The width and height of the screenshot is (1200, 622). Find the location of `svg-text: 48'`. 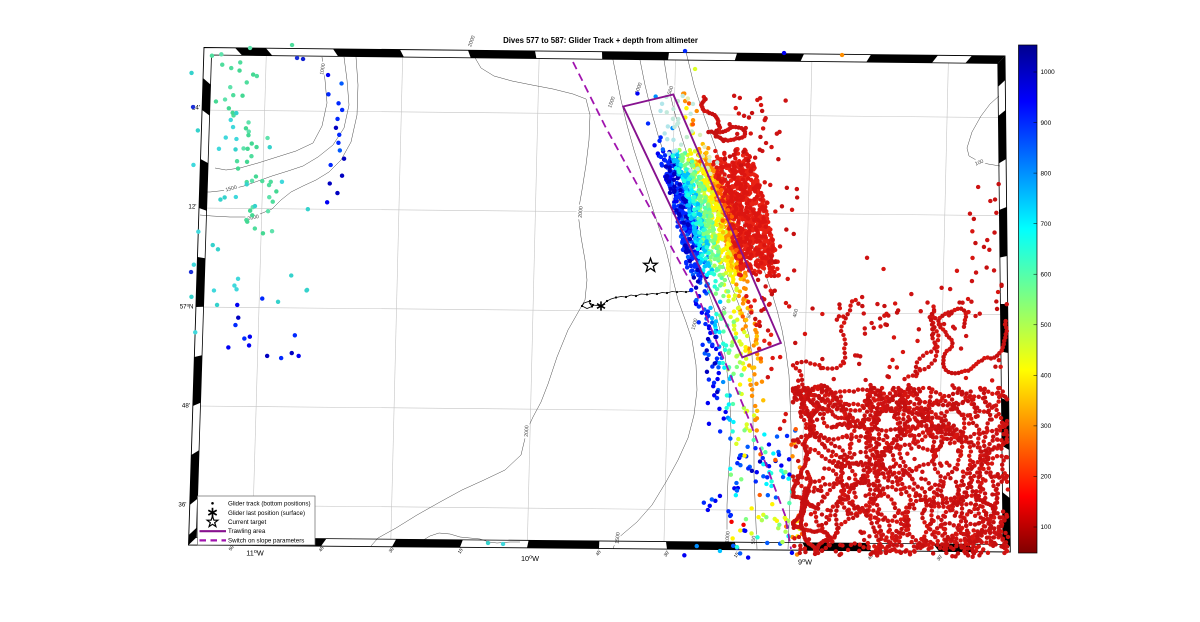

svg-text: 48' is located at coordinates (186, 406).